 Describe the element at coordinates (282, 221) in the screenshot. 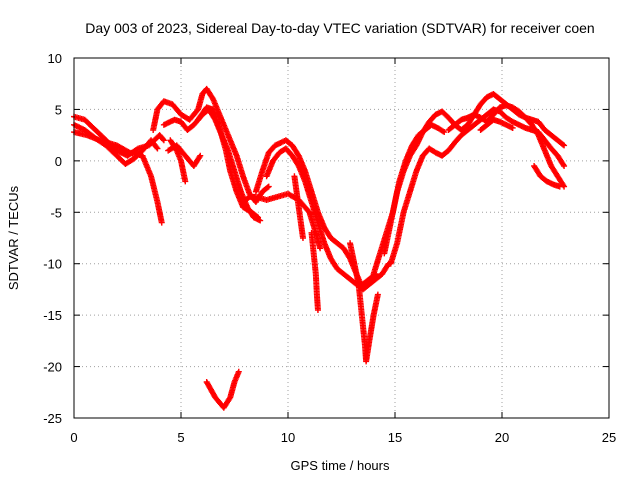

I see `series-track-i` at that location.